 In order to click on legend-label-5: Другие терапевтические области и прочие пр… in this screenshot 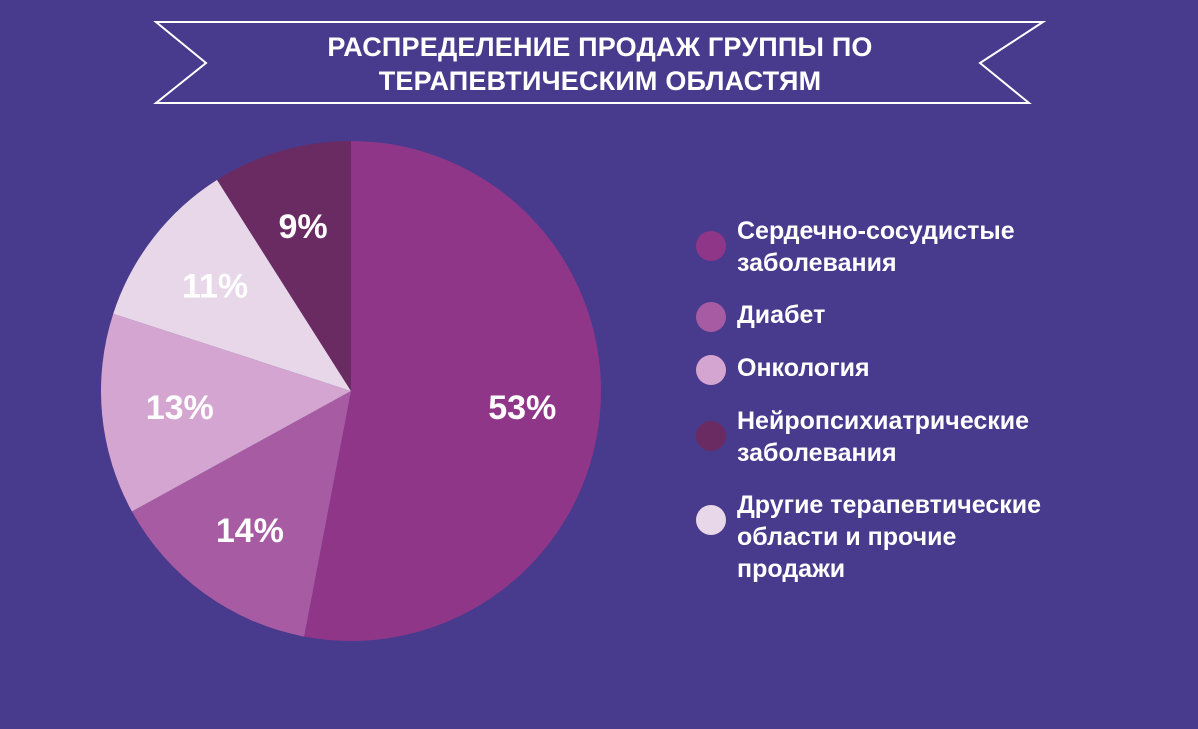, I will do `click(889, 537)`.